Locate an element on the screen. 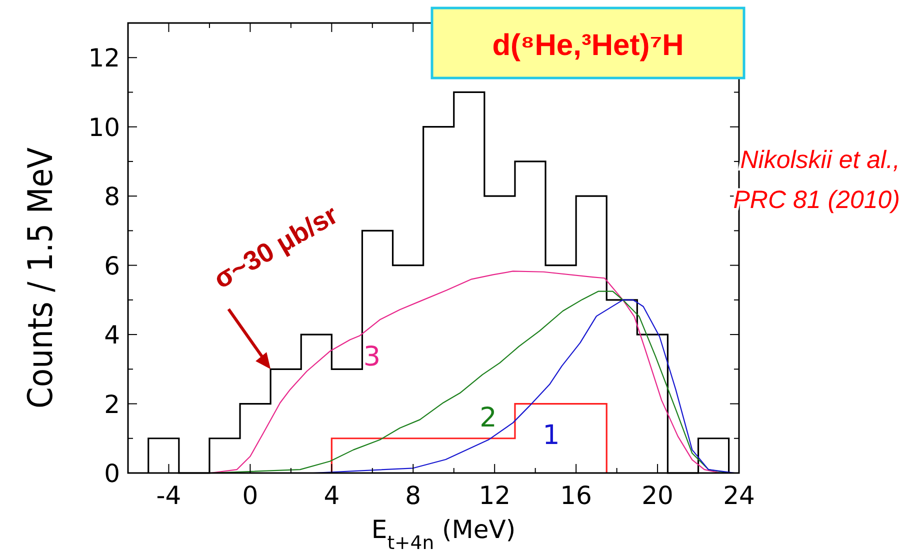 The height and width of the screenshot is (556, 905). x-tick-label: 8 is located at coordinates (413, 495).